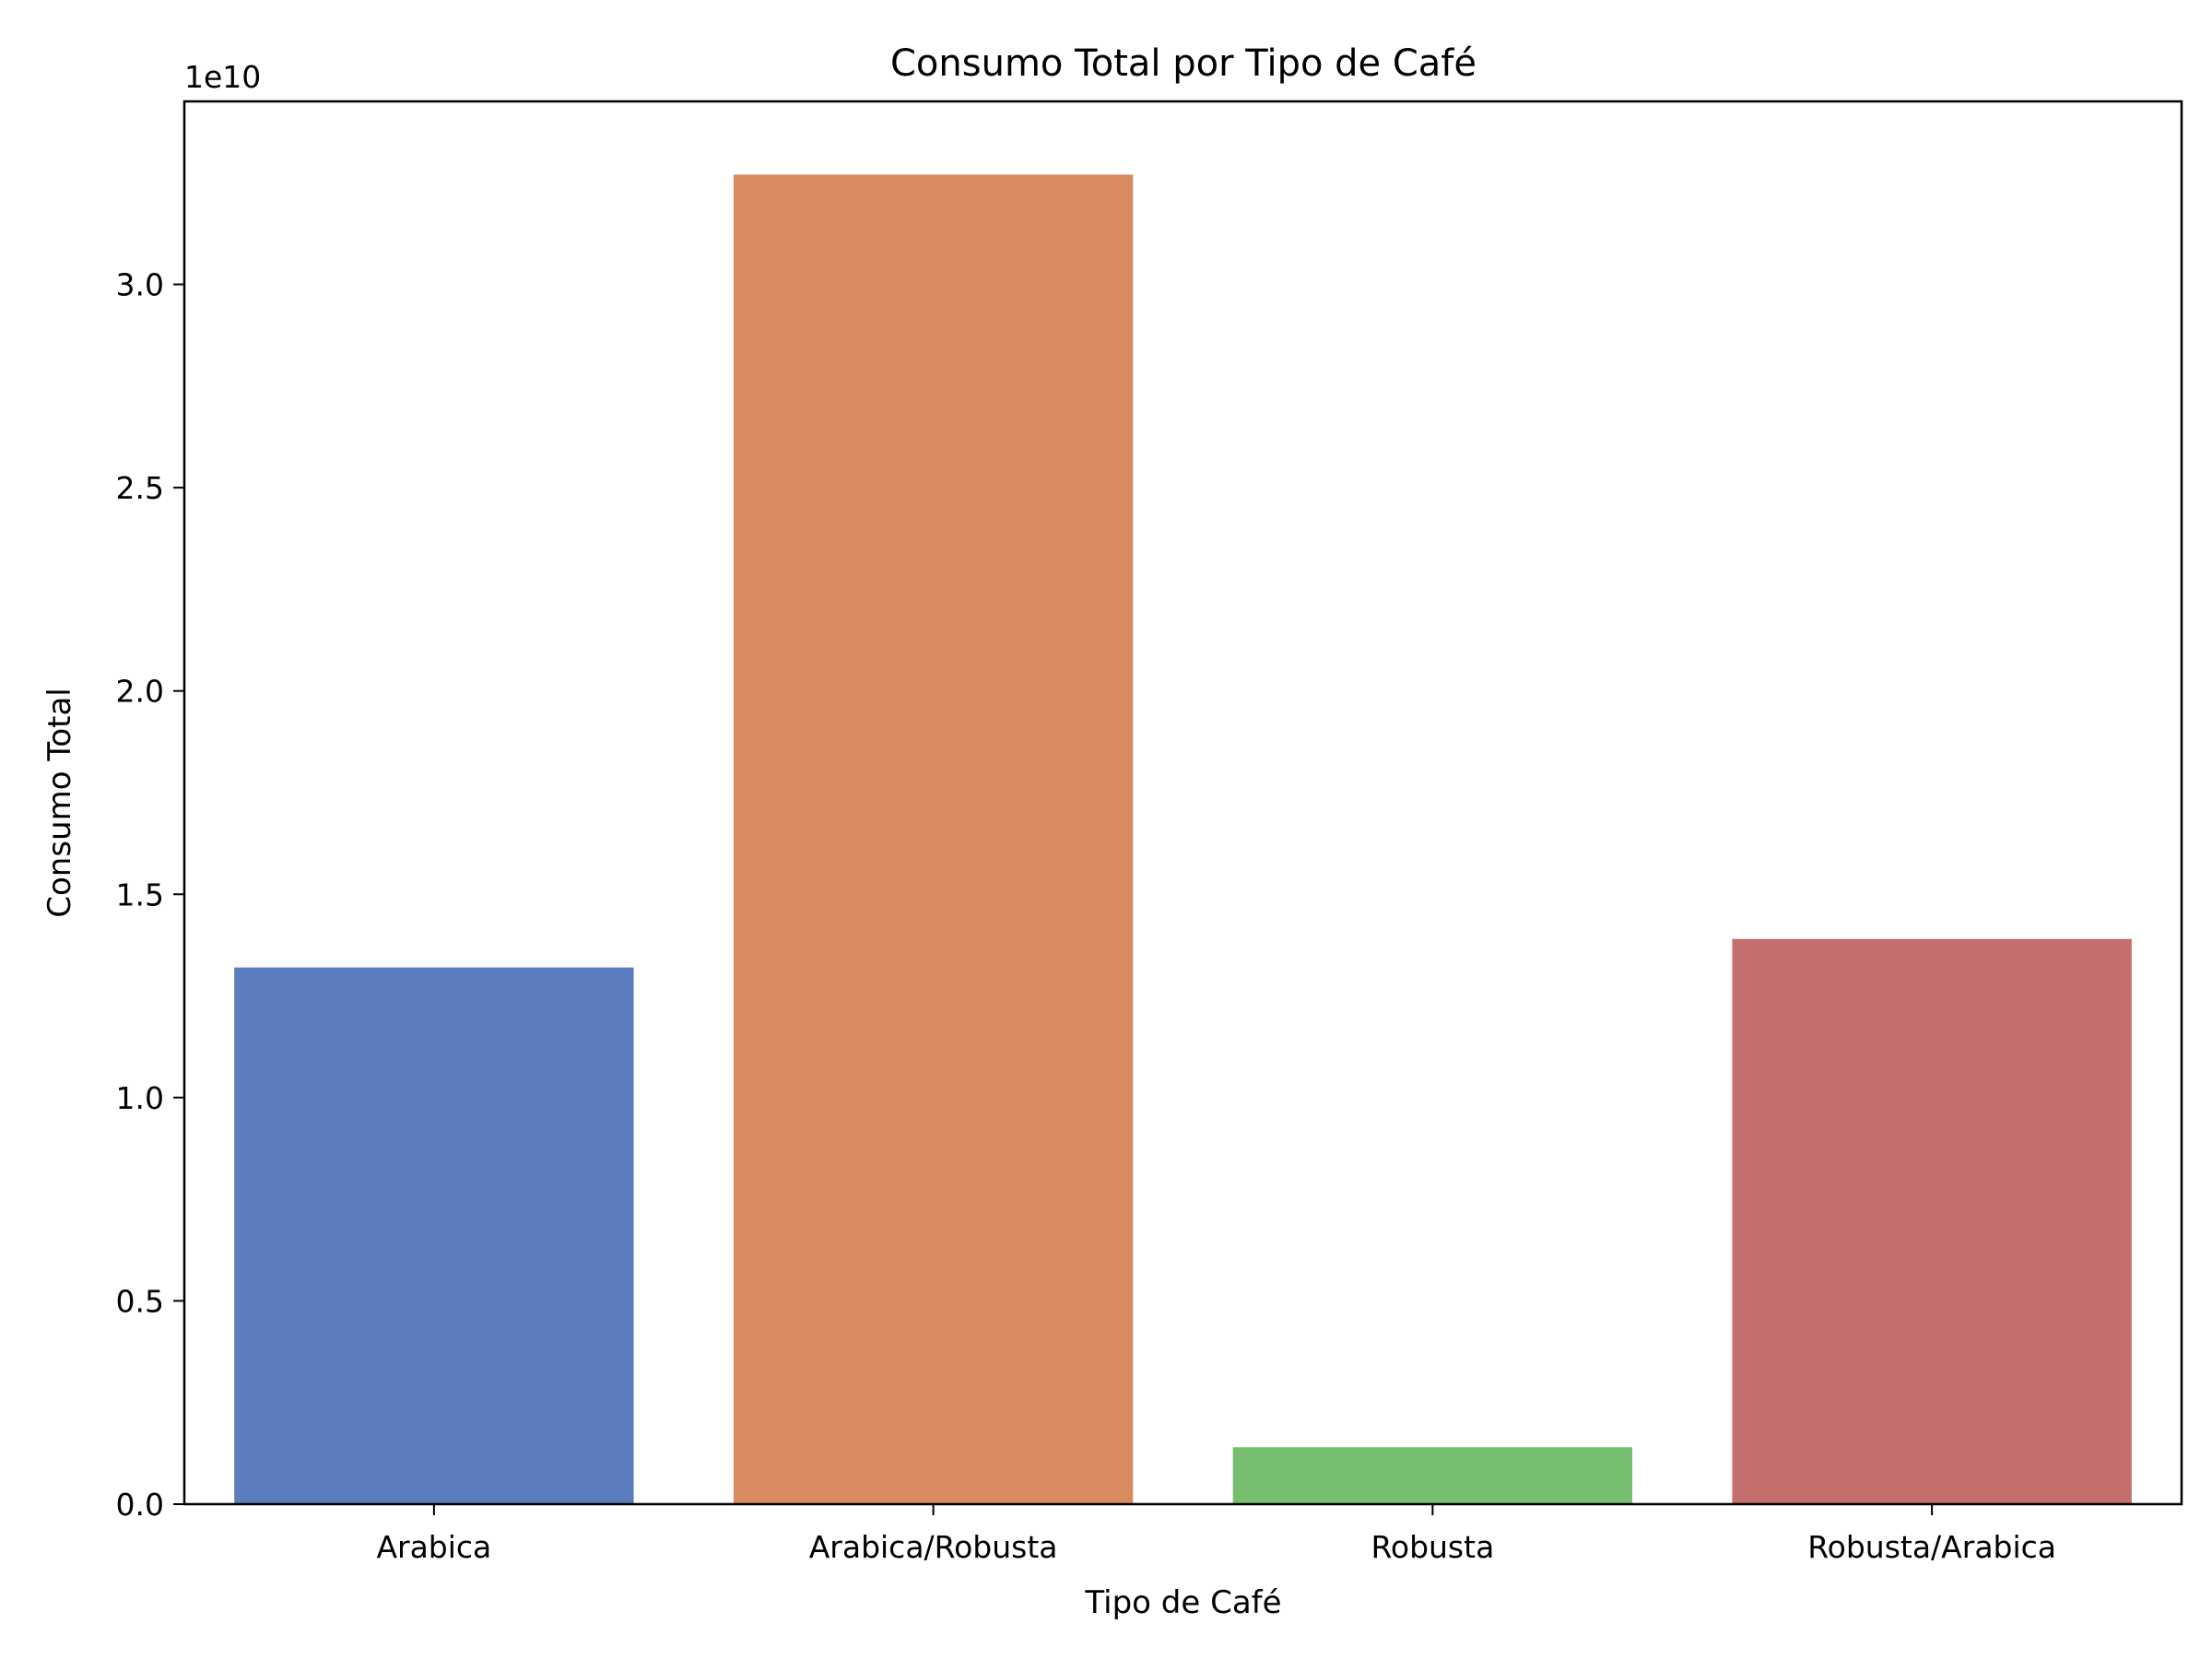  Describe the element at coordinates (140, 894) in the screenshot. I see `y-tick-label: 1.5` at that location.